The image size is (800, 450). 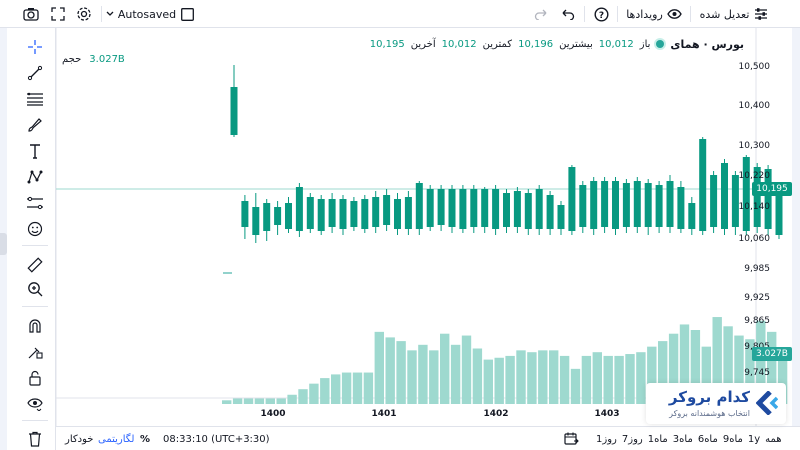 I want to click on chevron-down-icon, so click(x=110, y=14).